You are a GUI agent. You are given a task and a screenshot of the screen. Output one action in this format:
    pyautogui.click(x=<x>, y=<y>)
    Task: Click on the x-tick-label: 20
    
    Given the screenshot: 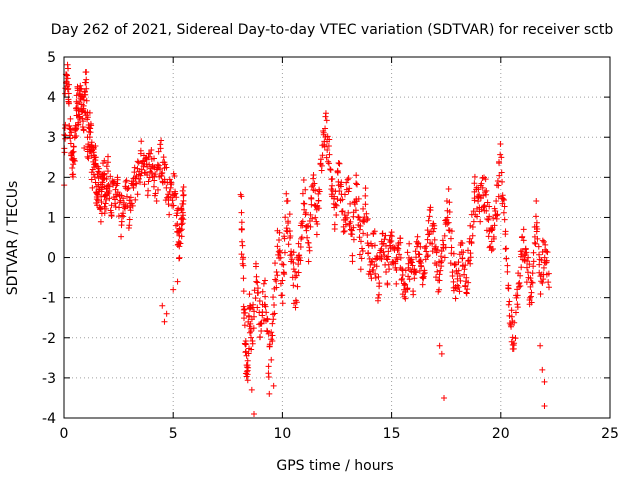 What is the action you would take?
    pyautogui.click(x=501, y=434)
    